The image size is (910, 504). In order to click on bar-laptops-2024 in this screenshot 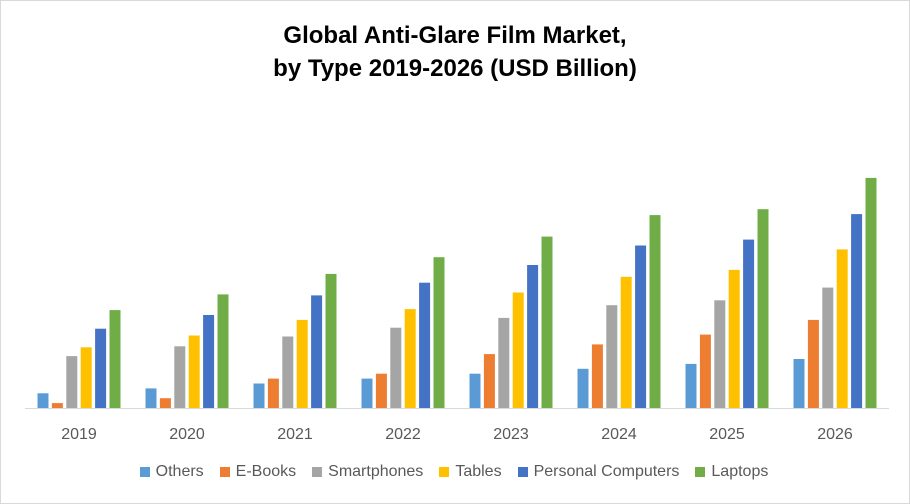, I will do `click(655, 311)`.